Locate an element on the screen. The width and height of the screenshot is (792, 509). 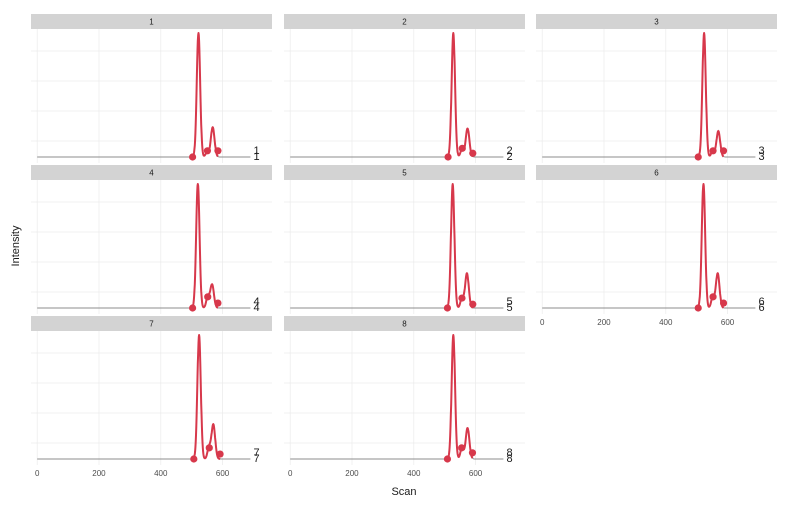
facet-strip-label: 5 is located at coordinates (404, 173).